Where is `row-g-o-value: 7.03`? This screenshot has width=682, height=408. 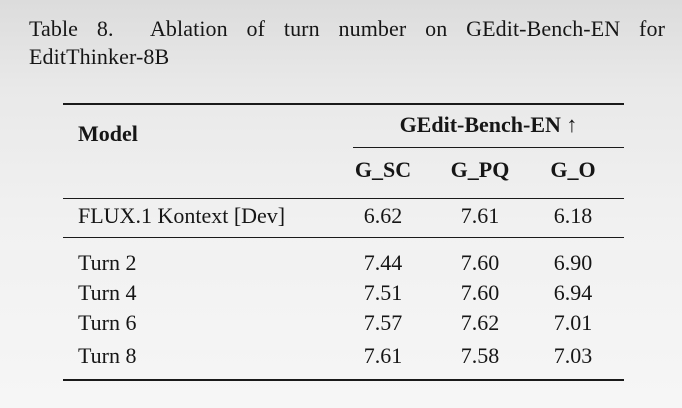 row-g-o-value: 7.03 is located at coordinates (573, 355).